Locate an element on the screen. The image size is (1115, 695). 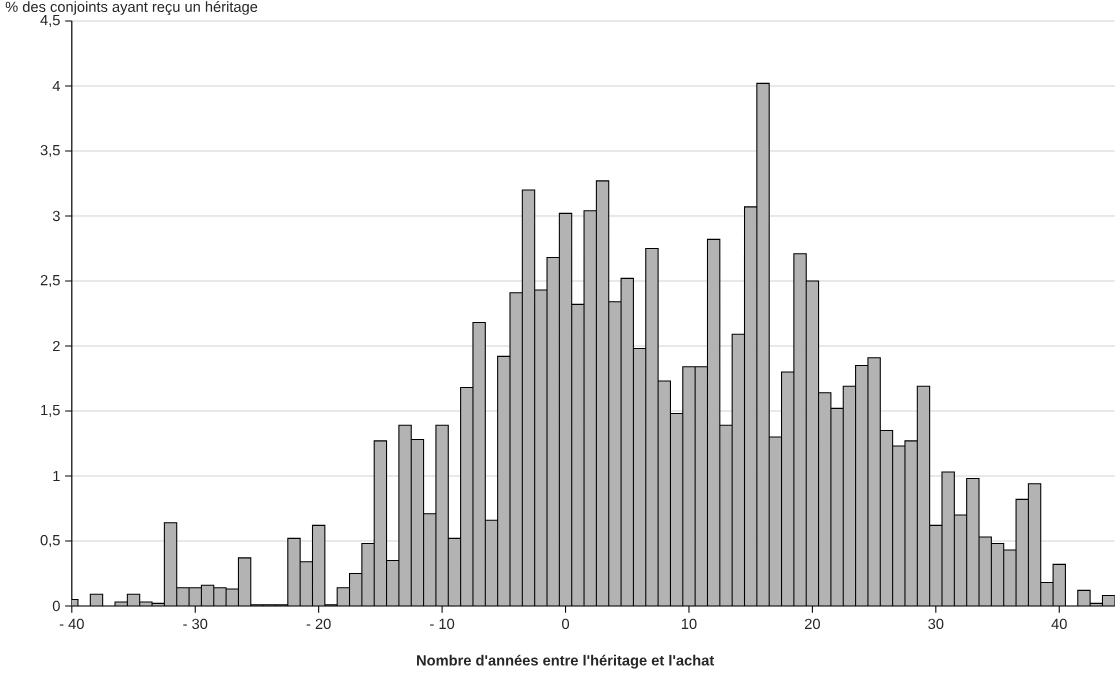
y-tick-label: 0 is located at coordinates (56, 606).